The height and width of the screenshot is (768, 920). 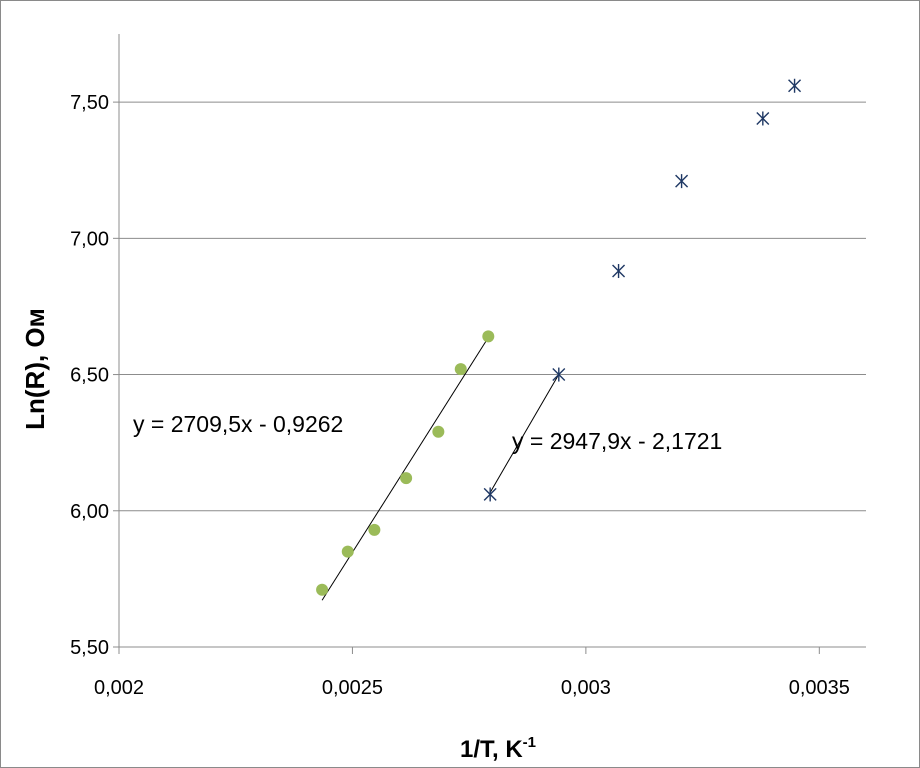 I want to click on y-tick-label: 7,00, so click(x=89, y=239).